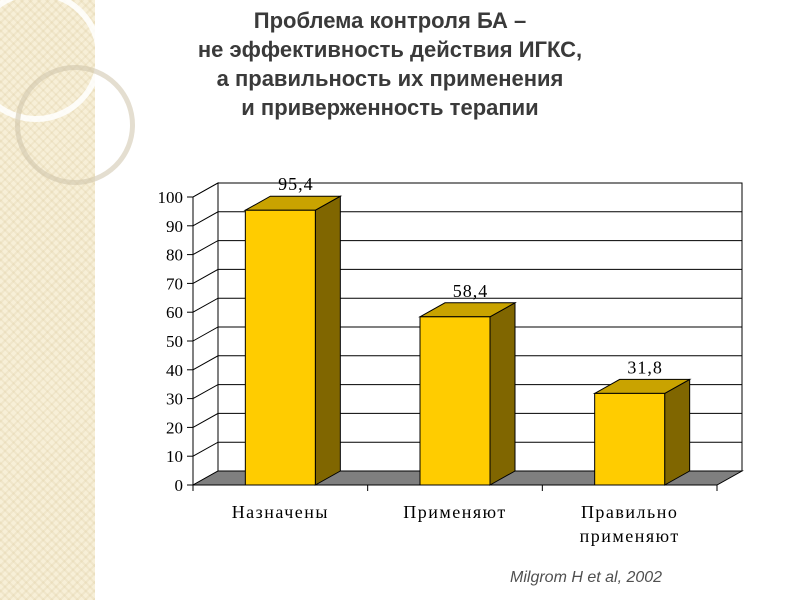 This screenshot has height=600, width=800. Describe the element at coordinates (629, 512) in the screenshot. I see `x-tick-label: Правильно` at that location.